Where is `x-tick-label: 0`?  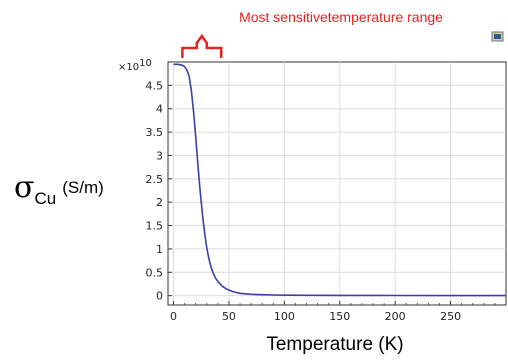
x-tick-label: 0 is located at coordinates (173, 316).